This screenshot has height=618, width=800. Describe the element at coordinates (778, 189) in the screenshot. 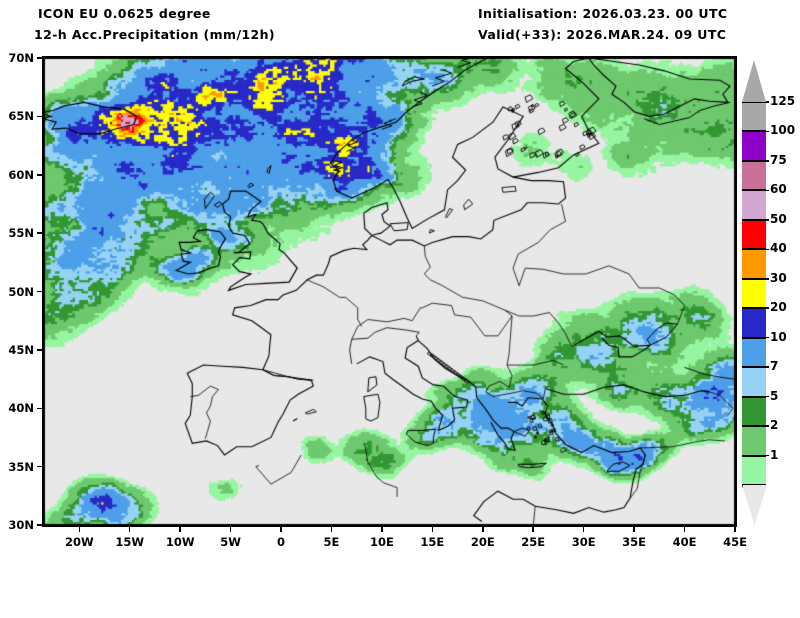

I see `colorbar-label-60-75: 60` at that location.